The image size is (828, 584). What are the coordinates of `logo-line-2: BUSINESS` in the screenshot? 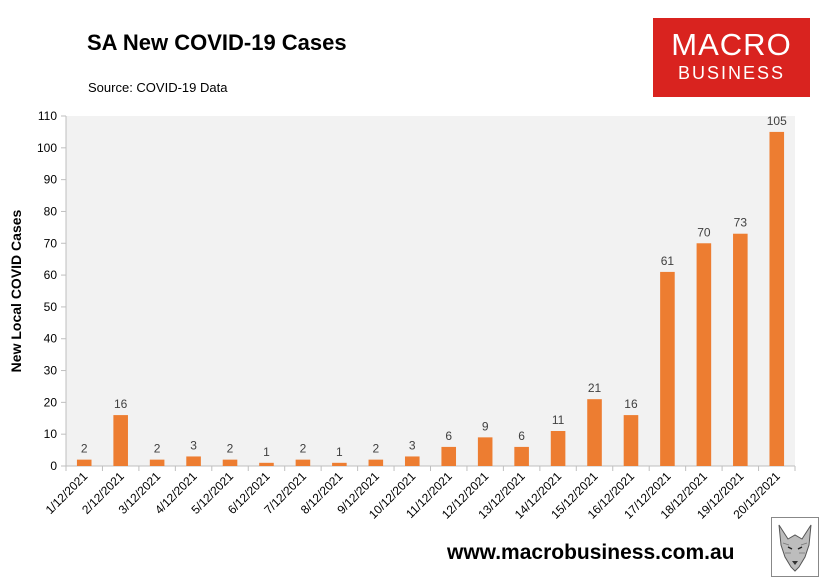 It's located at (731, 73).